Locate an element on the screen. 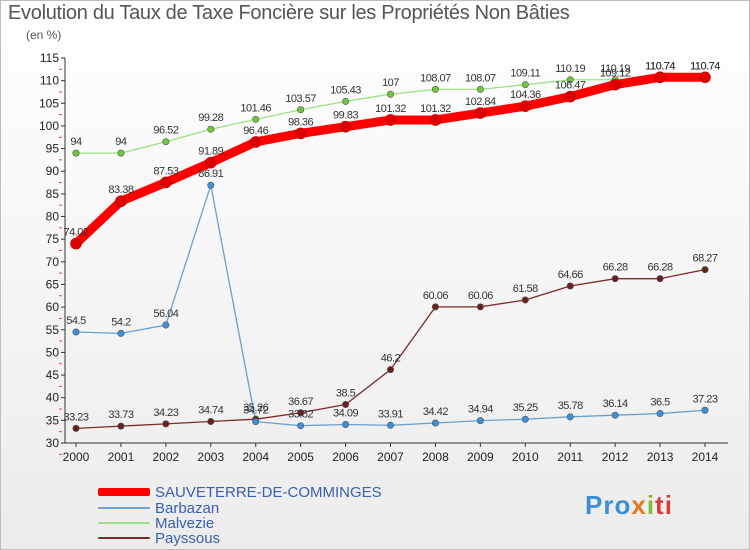  data-label: 35.26 is located at coordinates (255, 408).